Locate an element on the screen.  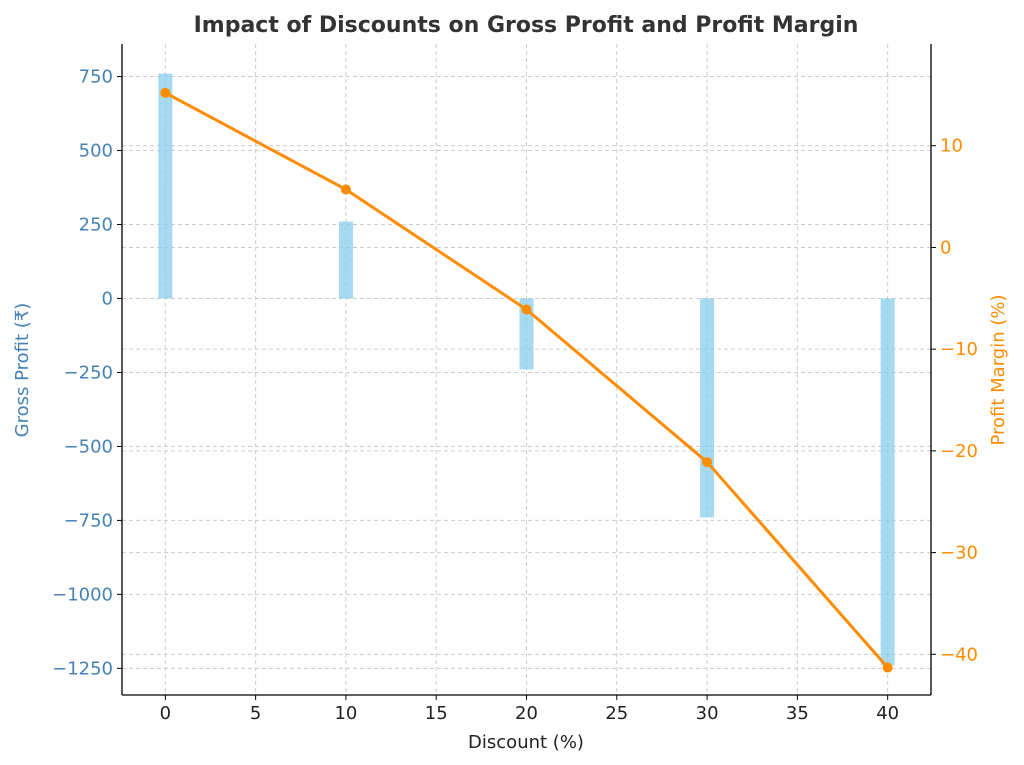
y-left-tick-label: −250 is located at coordinates (88, 372).